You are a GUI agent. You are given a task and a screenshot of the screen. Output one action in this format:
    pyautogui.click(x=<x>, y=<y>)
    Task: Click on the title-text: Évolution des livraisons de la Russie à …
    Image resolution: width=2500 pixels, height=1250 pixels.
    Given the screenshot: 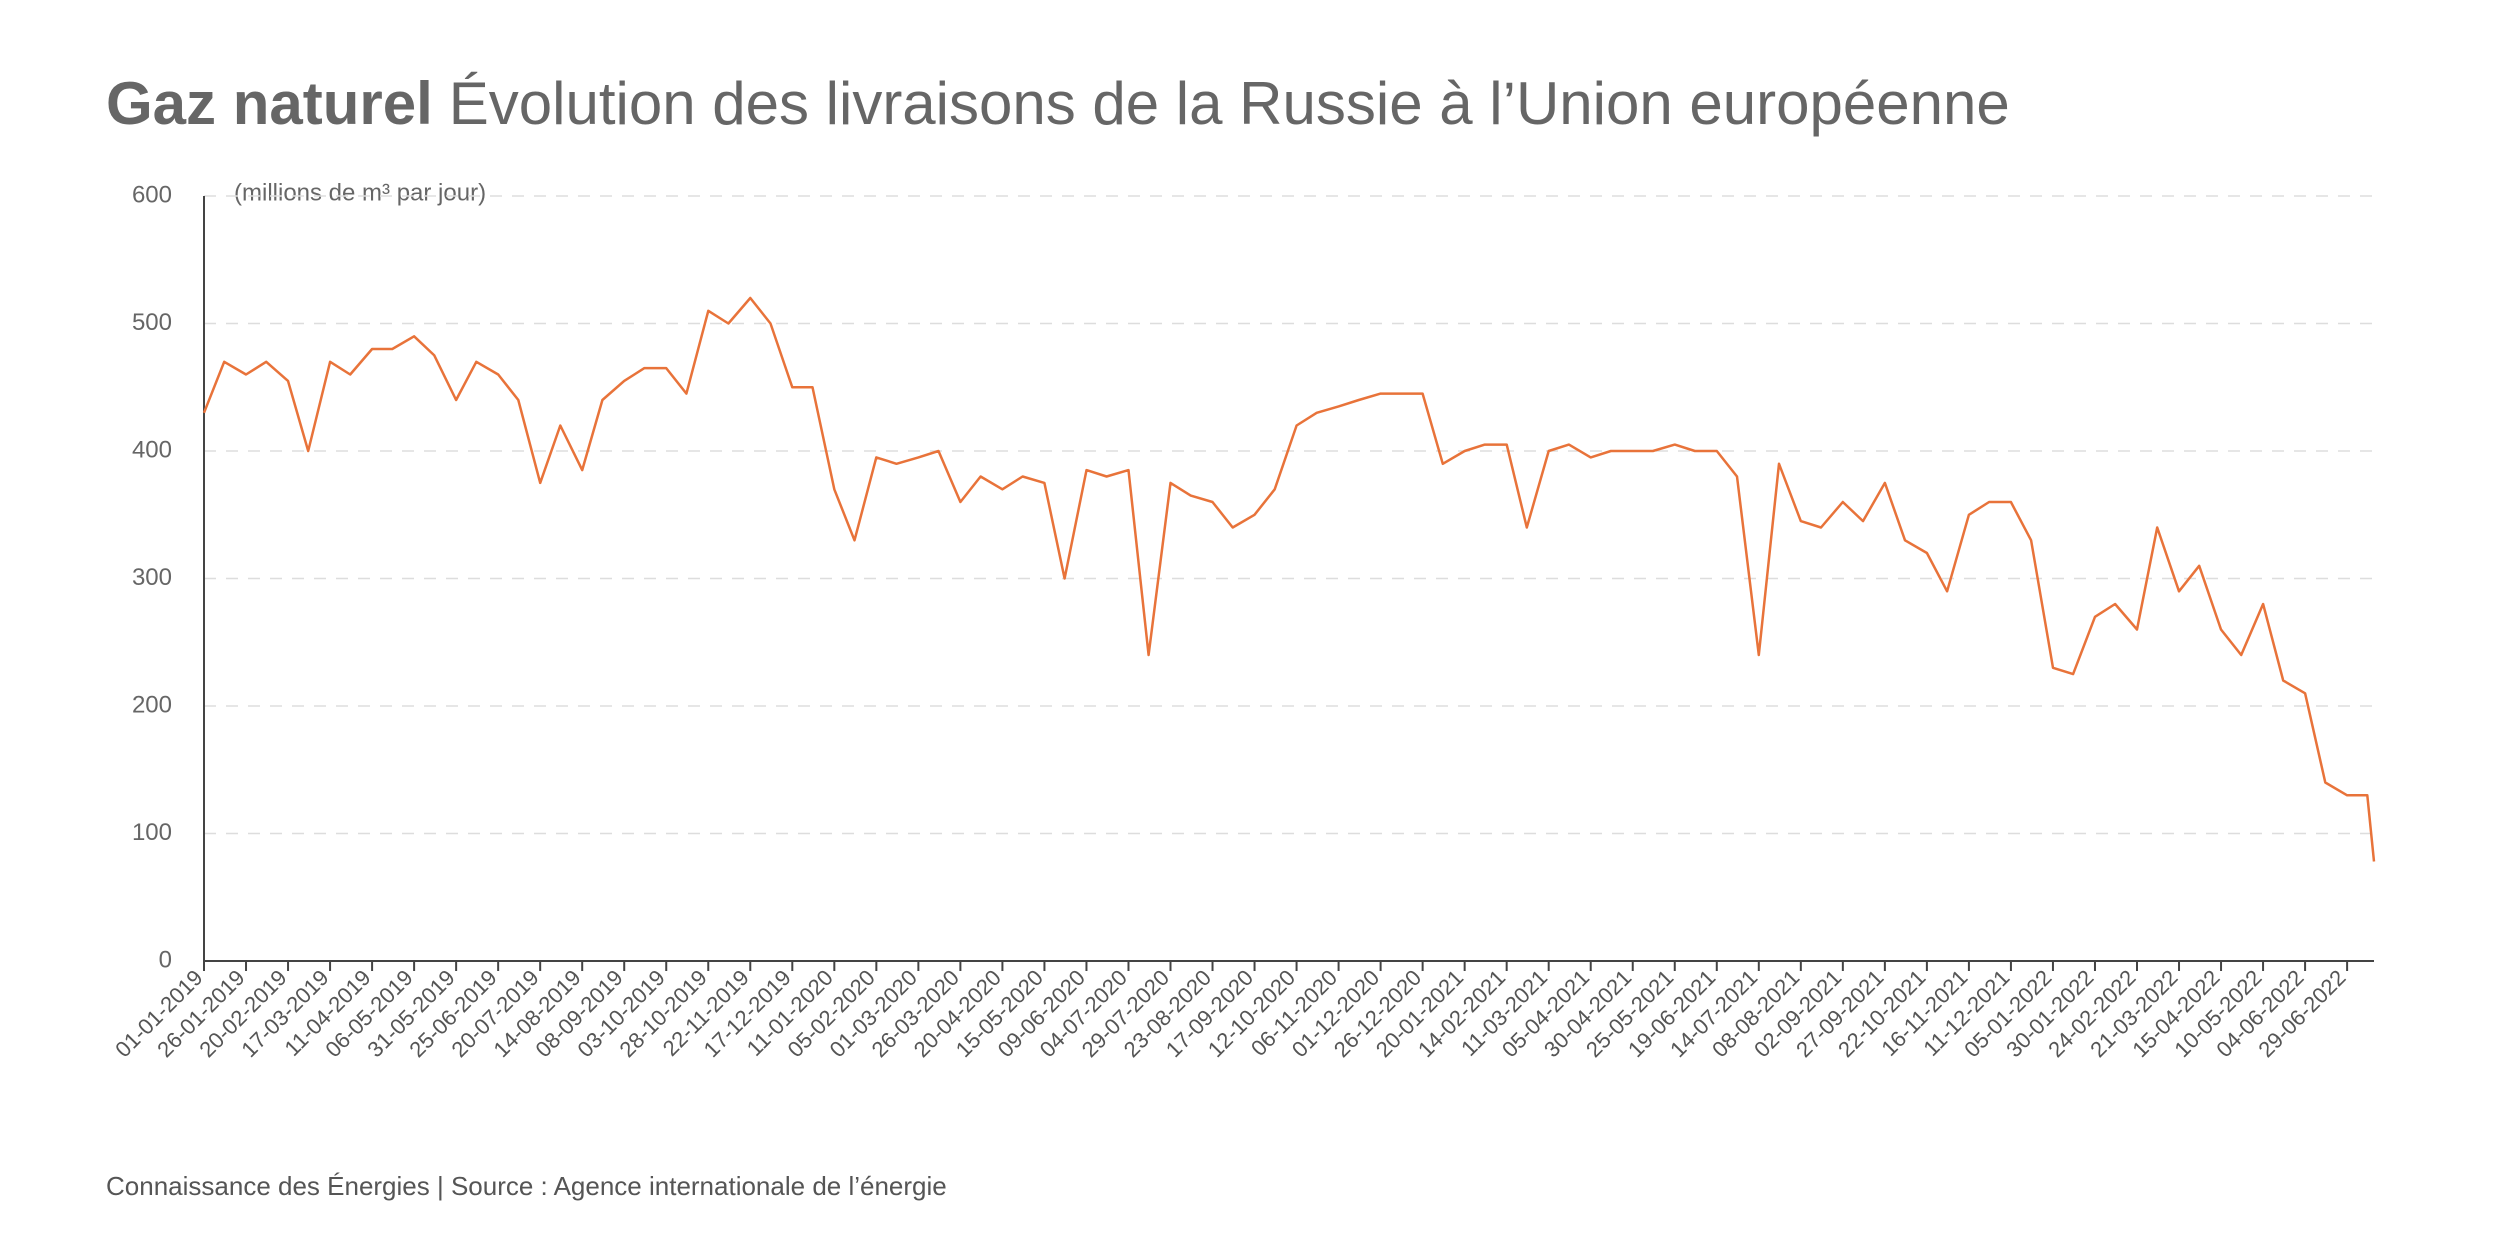 What is the action you would take?
    pyautogui.click(x=1229, y=103)
    